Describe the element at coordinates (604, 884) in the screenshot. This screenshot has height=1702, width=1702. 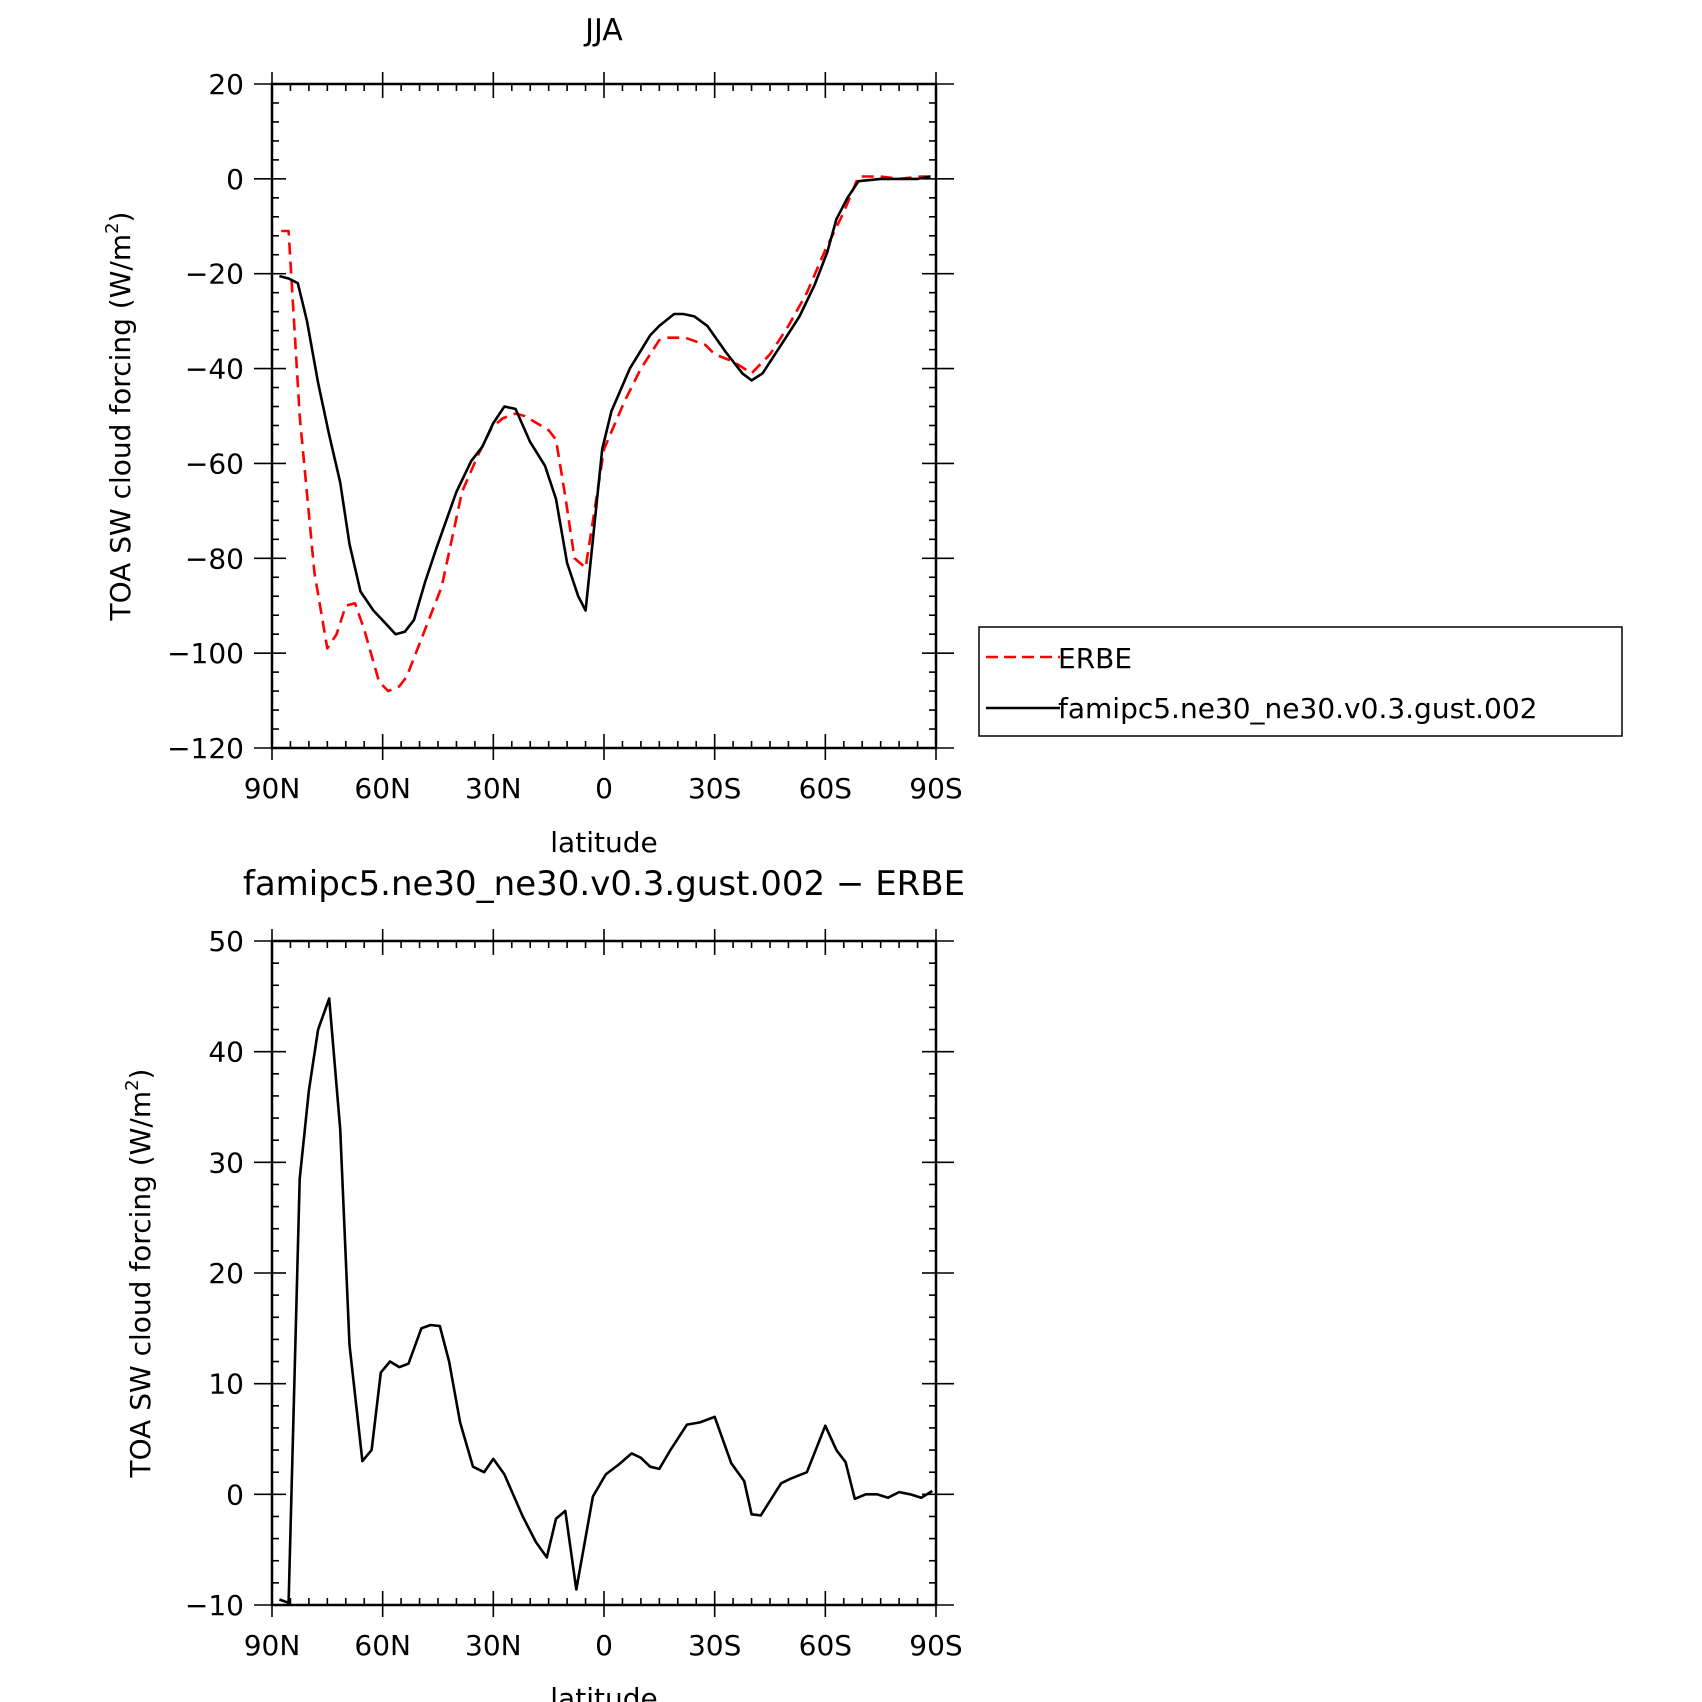
I see `bottom-chart-title: famipc5.ne30_ne30.v0.3.gust.002 − ERBE` at that location.